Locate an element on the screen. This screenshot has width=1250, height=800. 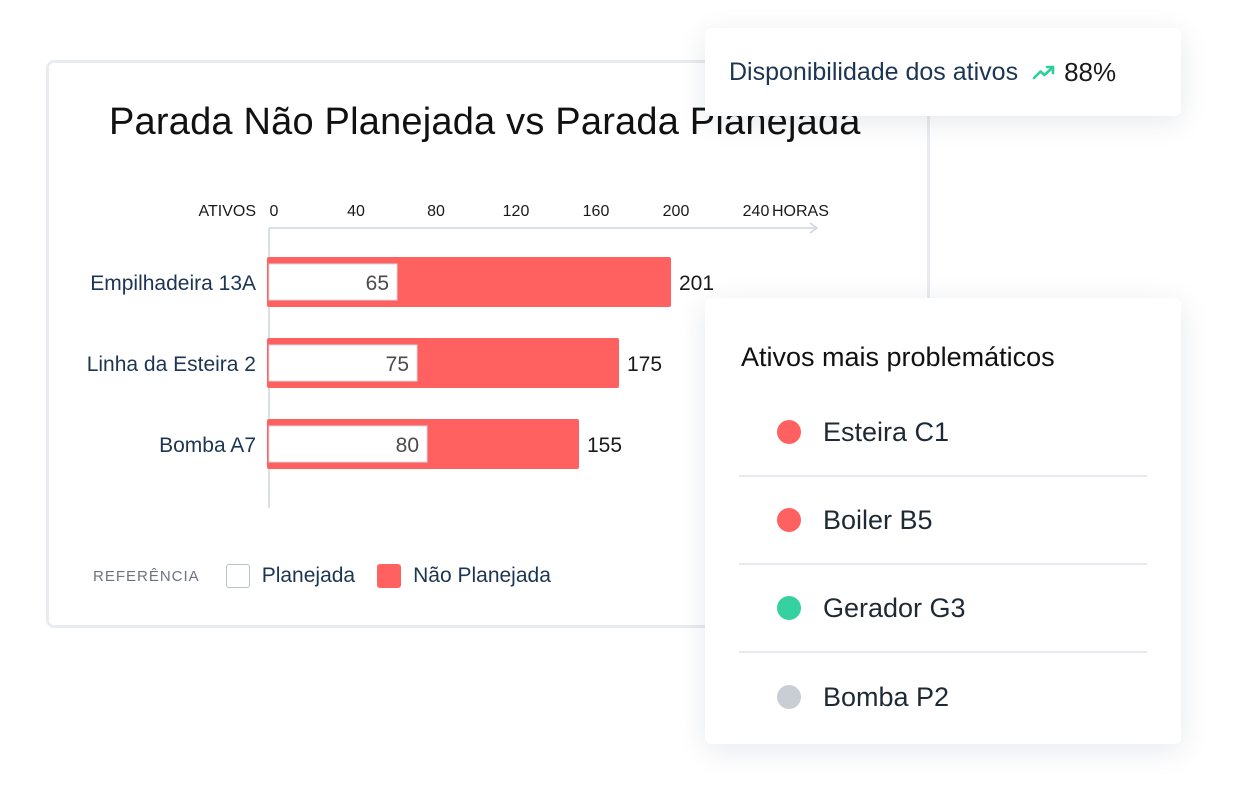
list-item-label: Gerador G3 is located at coordinates (894, 607).